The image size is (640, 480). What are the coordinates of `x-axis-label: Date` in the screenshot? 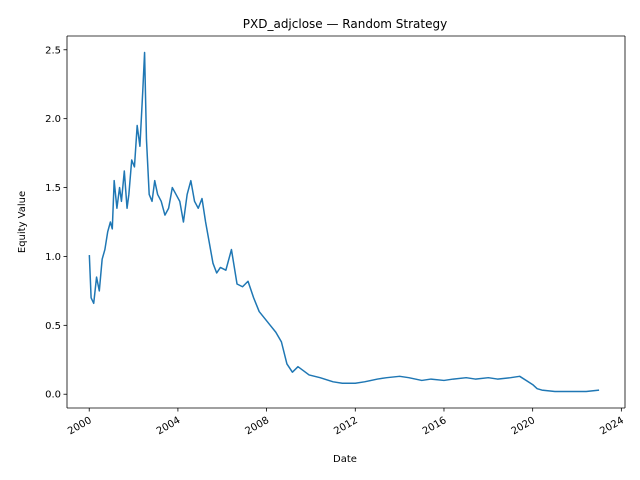 It's located at (345, 459).